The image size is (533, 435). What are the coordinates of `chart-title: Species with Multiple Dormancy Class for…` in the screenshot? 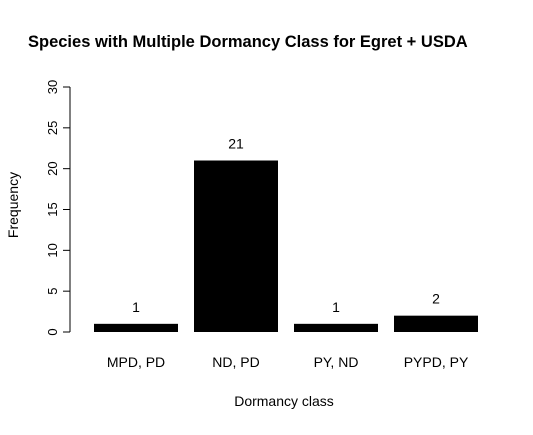 It's located at (248, 42).